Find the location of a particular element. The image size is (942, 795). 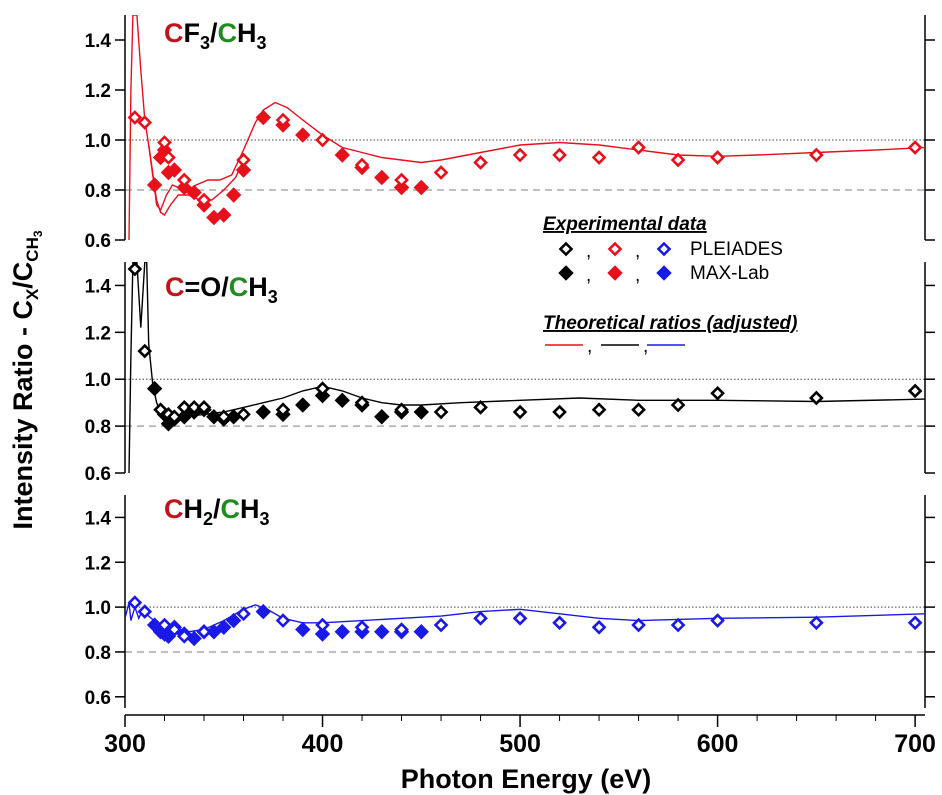

panel-label-co: C=O/CH3 is located at coordinates (221, 289).